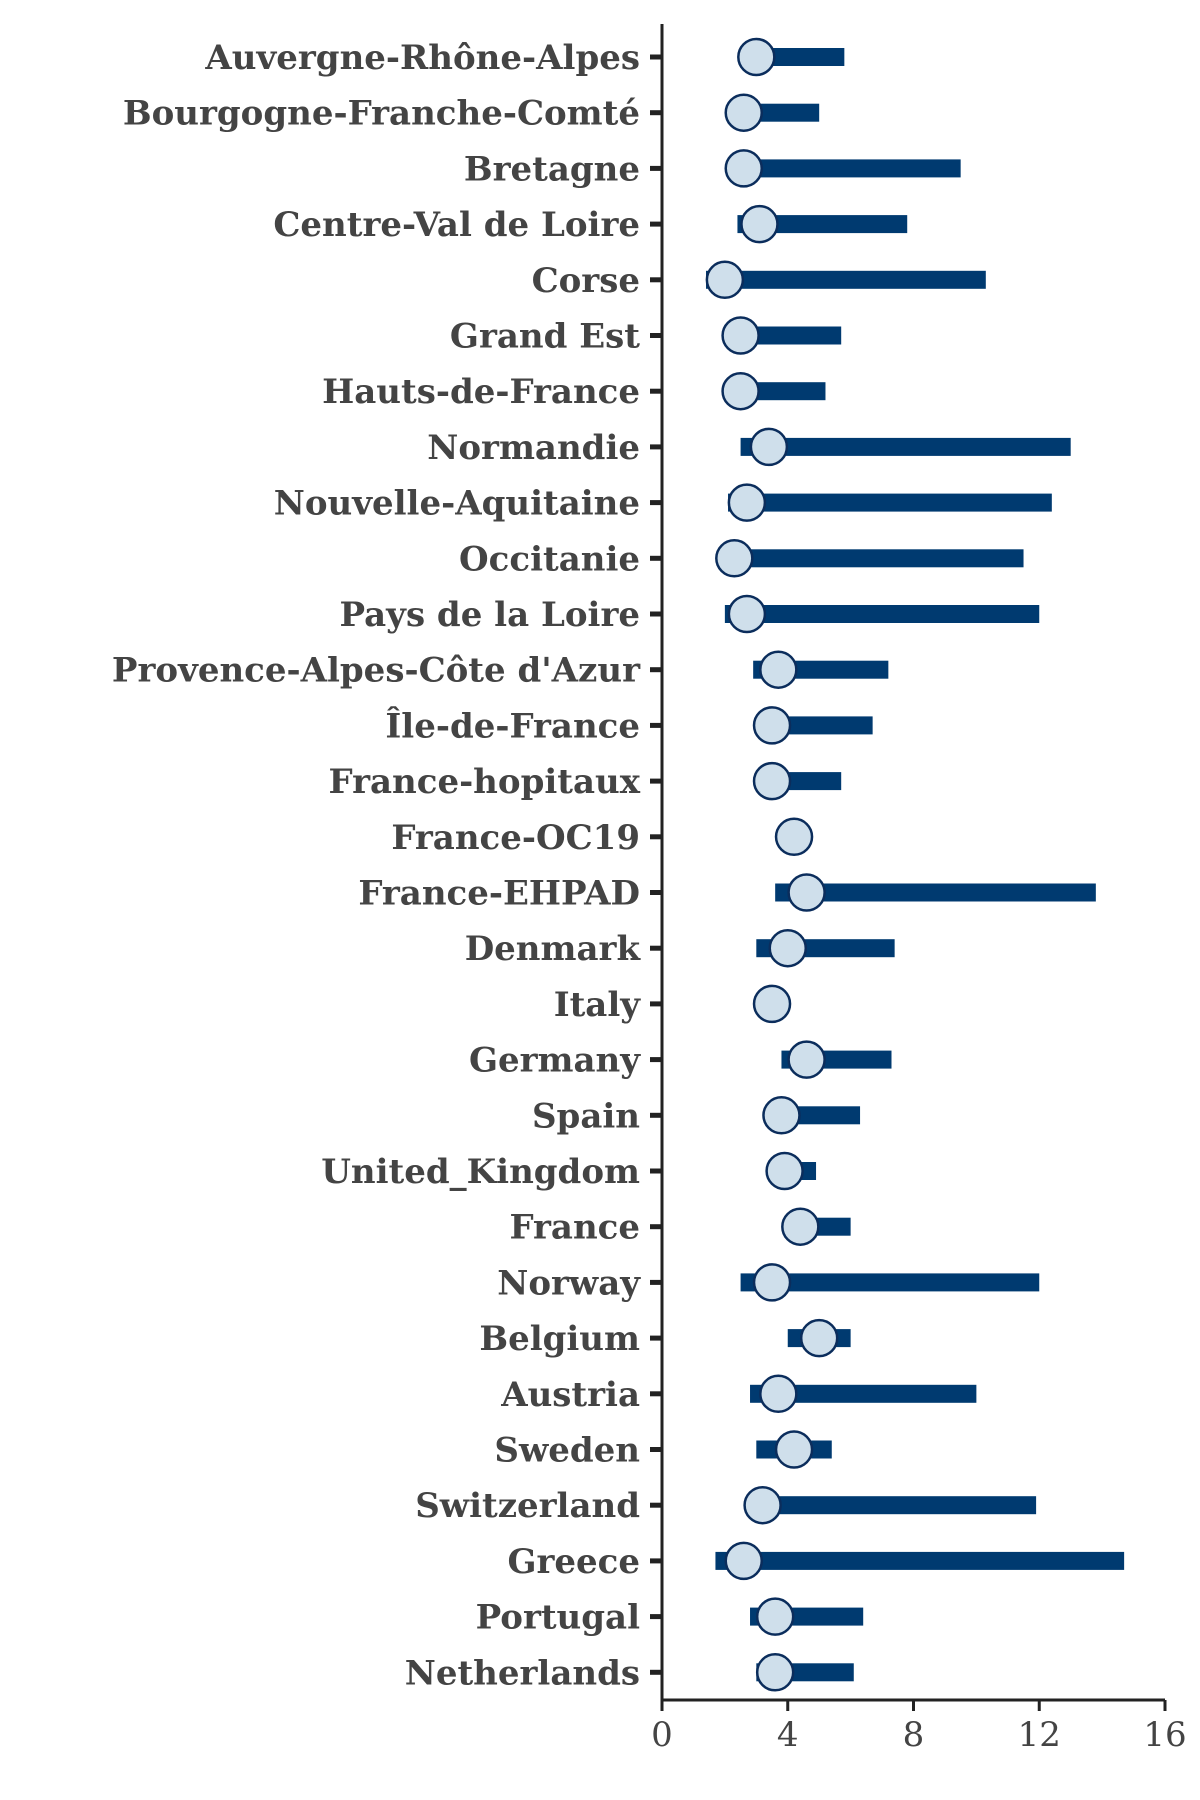  I want to click on category-label: France, so click(574, 1228).